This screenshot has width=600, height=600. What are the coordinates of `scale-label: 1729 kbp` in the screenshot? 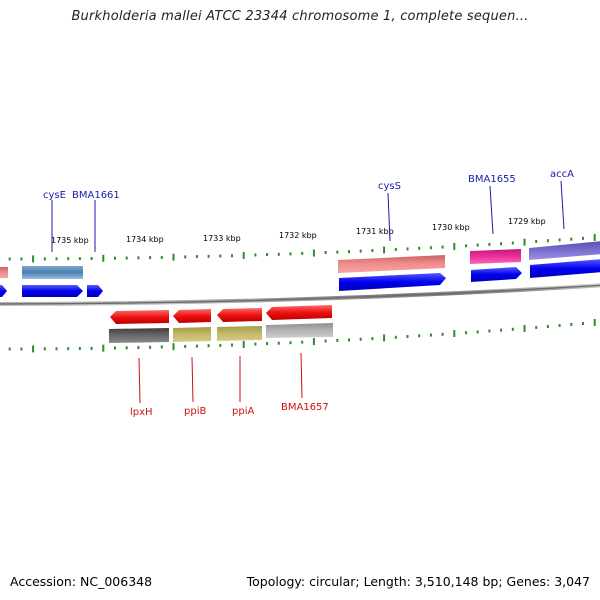 It's located at (527, 221).